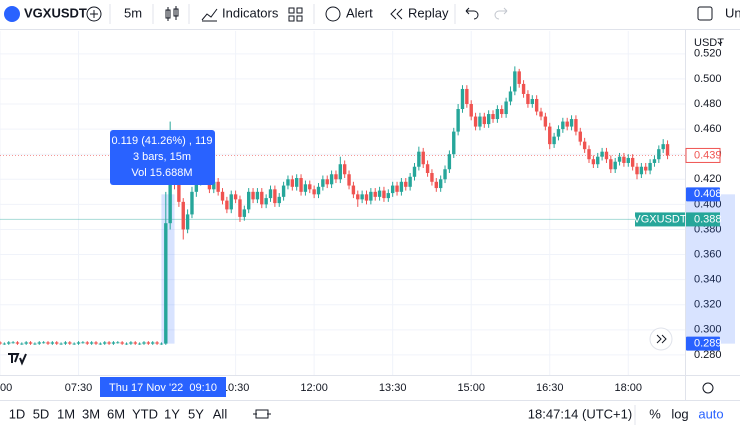 This screenshot has width=740, height=440. What do you see at coordinates (359, 12) in the screenshot?
I see `alert-button: Alert` at bounding box center [359, 12].